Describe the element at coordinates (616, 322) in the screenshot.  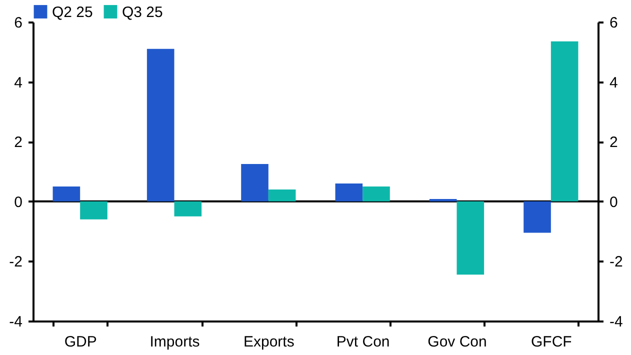
I see `y2-tick-label: -4` at that location.